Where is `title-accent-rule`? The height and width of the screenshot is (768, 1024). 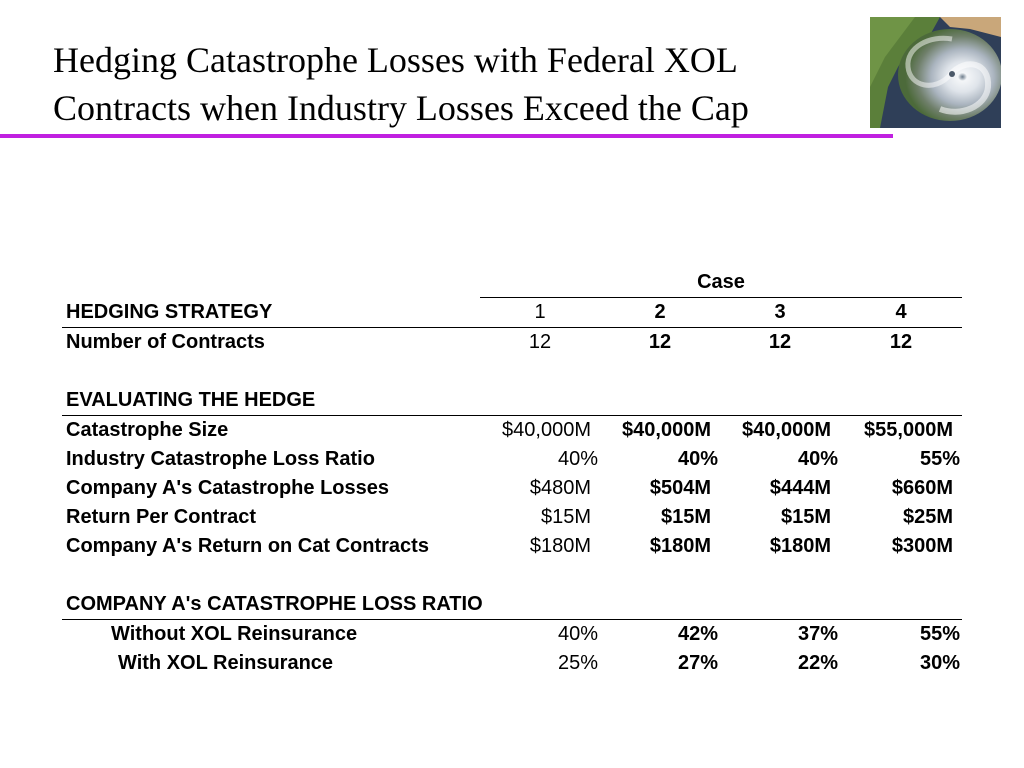
title-accent-rule is located at coordinates (446, 136).